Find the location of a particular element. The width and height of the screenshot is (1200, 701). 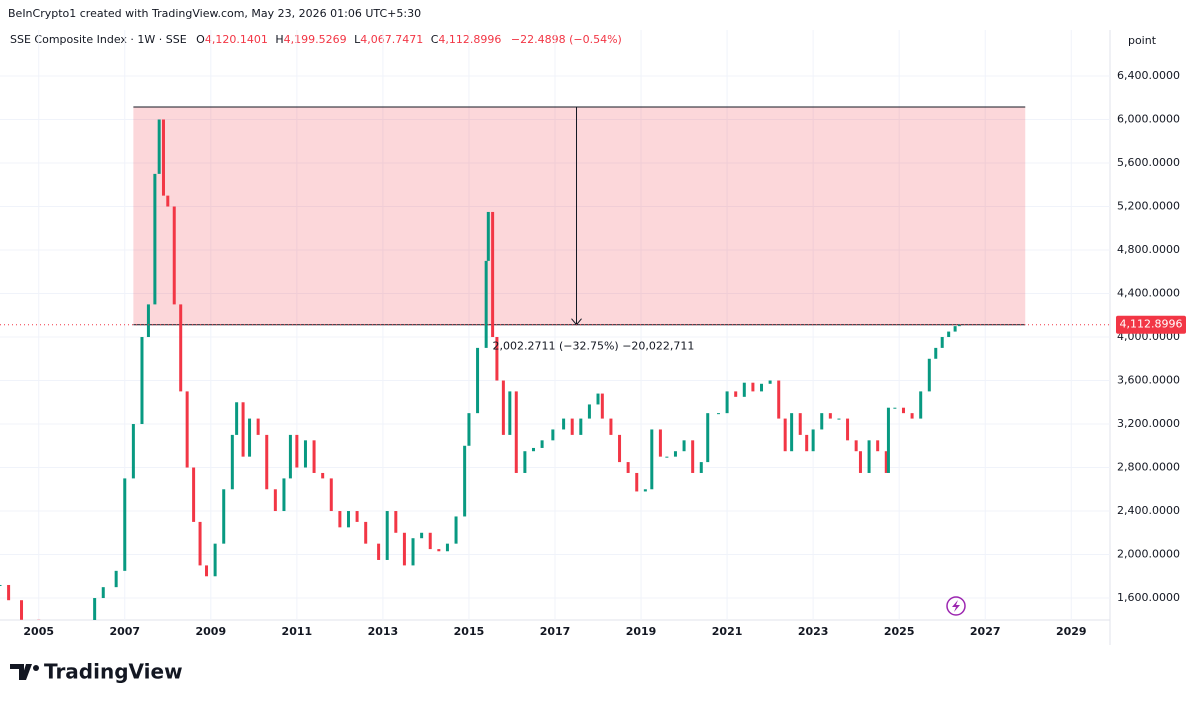

icon is located at coordinates (956, 606).